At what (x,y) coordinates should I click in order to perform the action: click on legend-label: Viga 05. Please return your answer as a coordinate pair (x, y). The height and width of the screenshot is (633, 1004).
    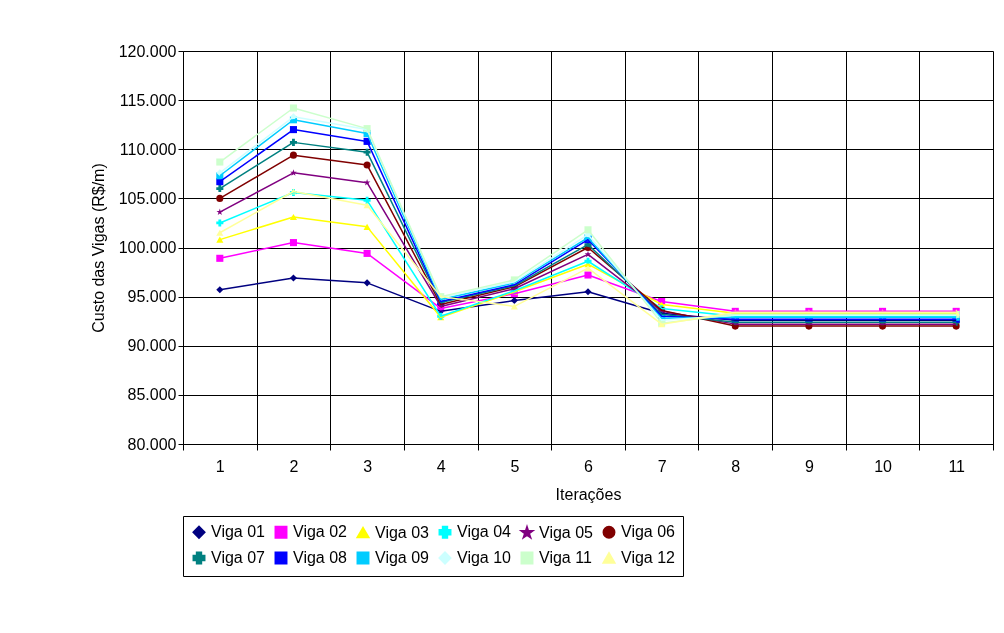
    Looking at the image, I should click on (566, 532).